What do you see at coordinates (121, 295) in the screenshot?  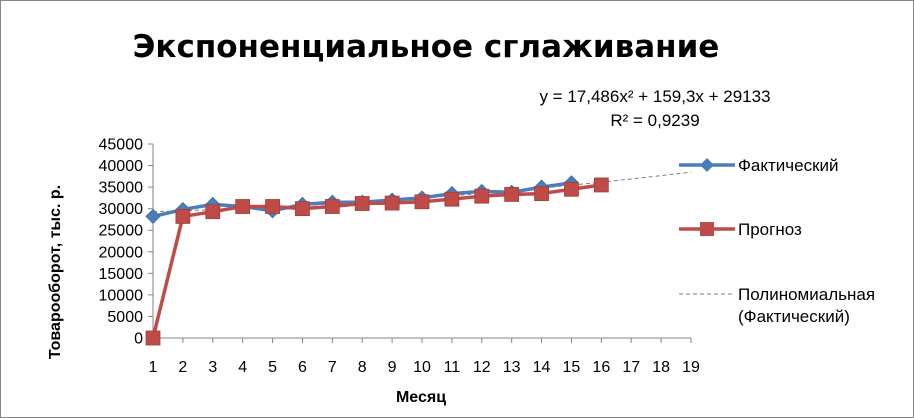 I see `y-tick-label: 10000` at bounding box center [121, 295].